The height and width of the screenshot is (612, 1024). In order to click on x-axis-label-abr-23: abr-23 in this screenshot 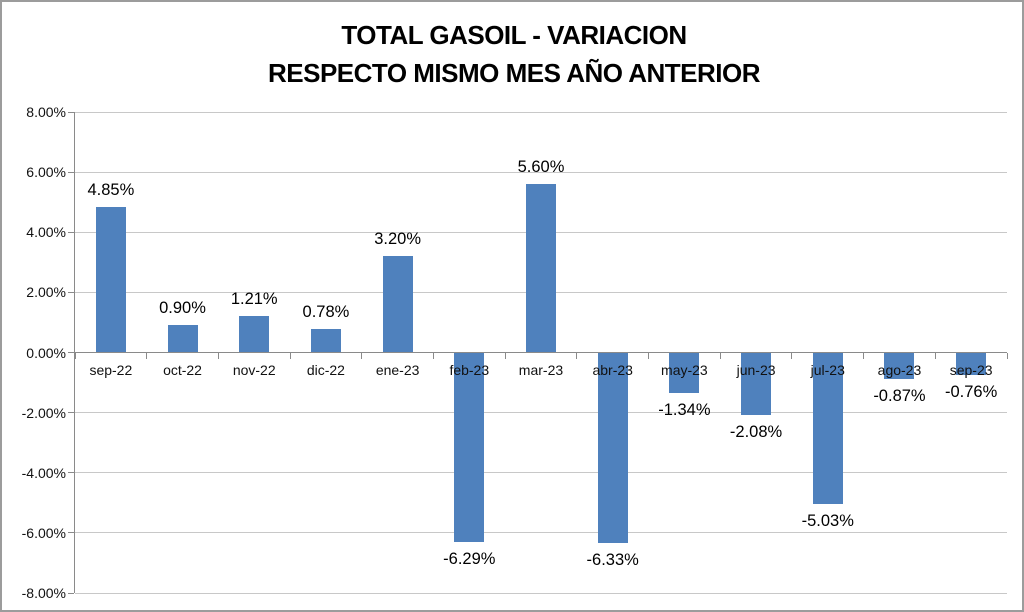, I will do `click(612, 369)`.